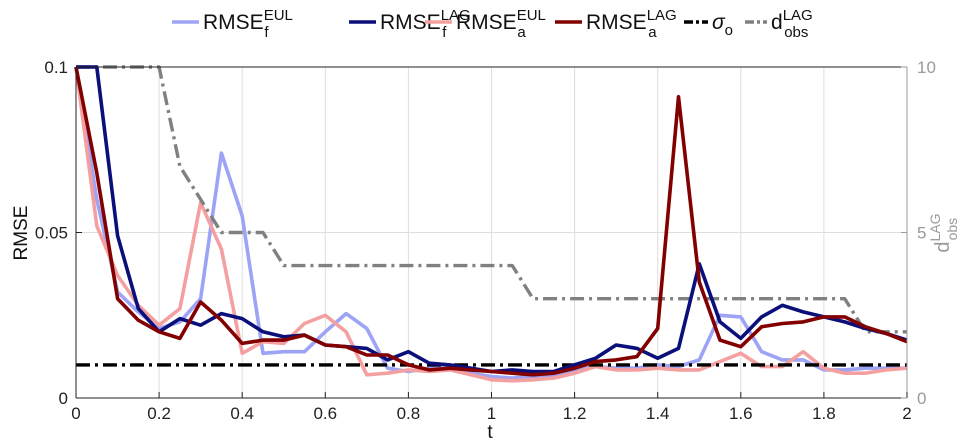 The width and height of the screenshot is (969, 440). I want to click on right-axis-label: dLAGobs, so click(943, 232).